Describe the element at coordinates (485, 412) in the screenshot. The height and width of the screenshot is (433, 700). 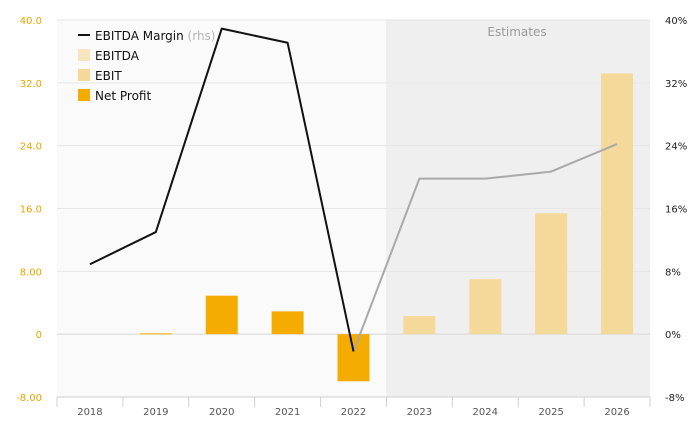
I see `x-tick-label: 2024` at that location.